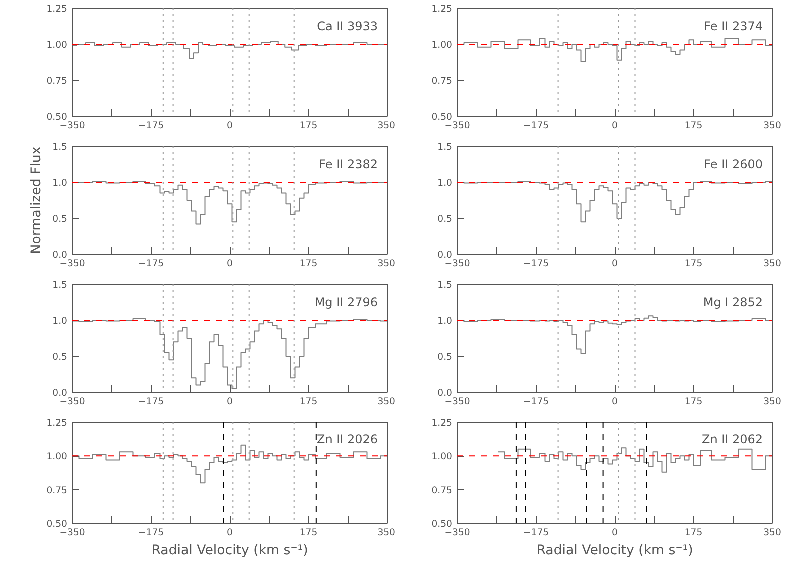 This screenshot has height=567, width=790. Describe the element at coordinates (37, 200) in the screenshot. I see `y-axis-title: Normalized Flux` at that location.